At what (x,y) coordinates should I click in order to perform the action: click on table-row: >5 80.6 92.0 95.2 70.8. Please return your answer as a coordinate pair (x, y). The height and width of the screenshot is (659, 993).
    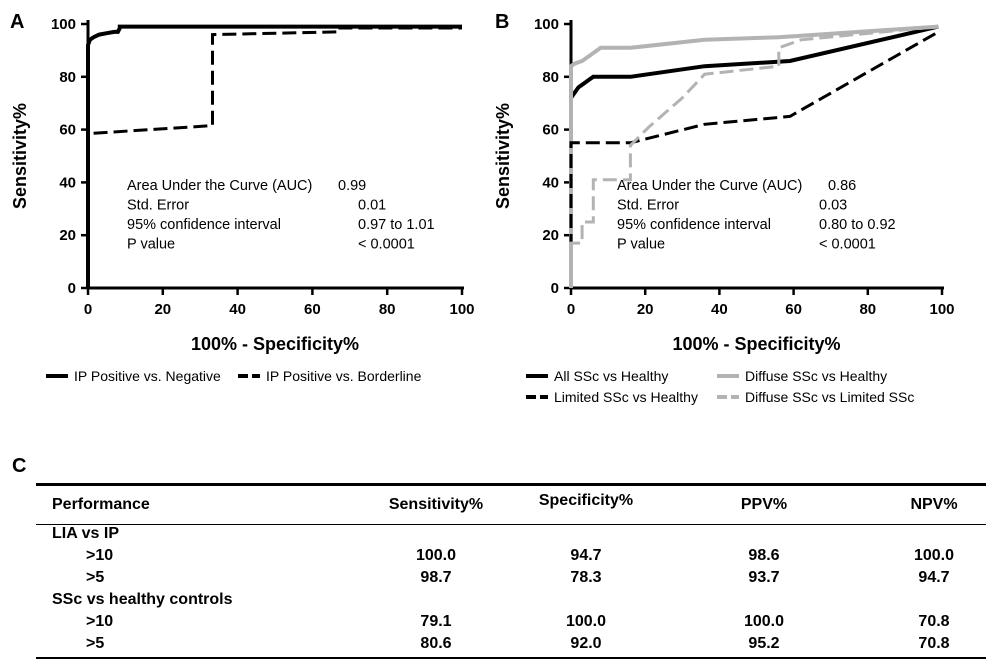
    Looking at the image, I should click on (511, 646).